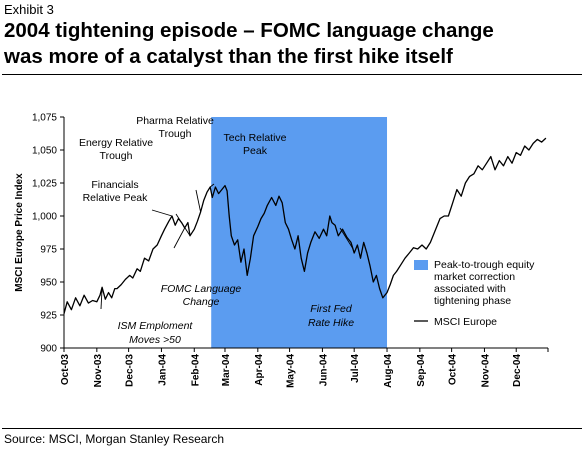 The width and height of the screenshot is (585, 462). I want to click on annotation-line: ISM Emploment, so click(156, 326).